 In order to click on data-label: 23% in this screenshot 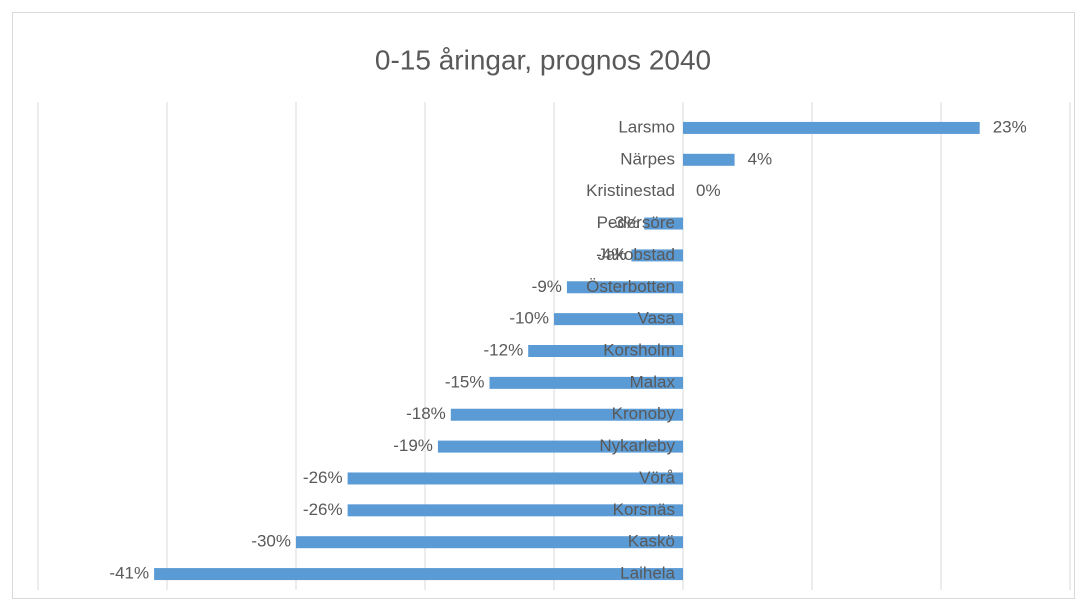, I will do `click(1010, 126)`.